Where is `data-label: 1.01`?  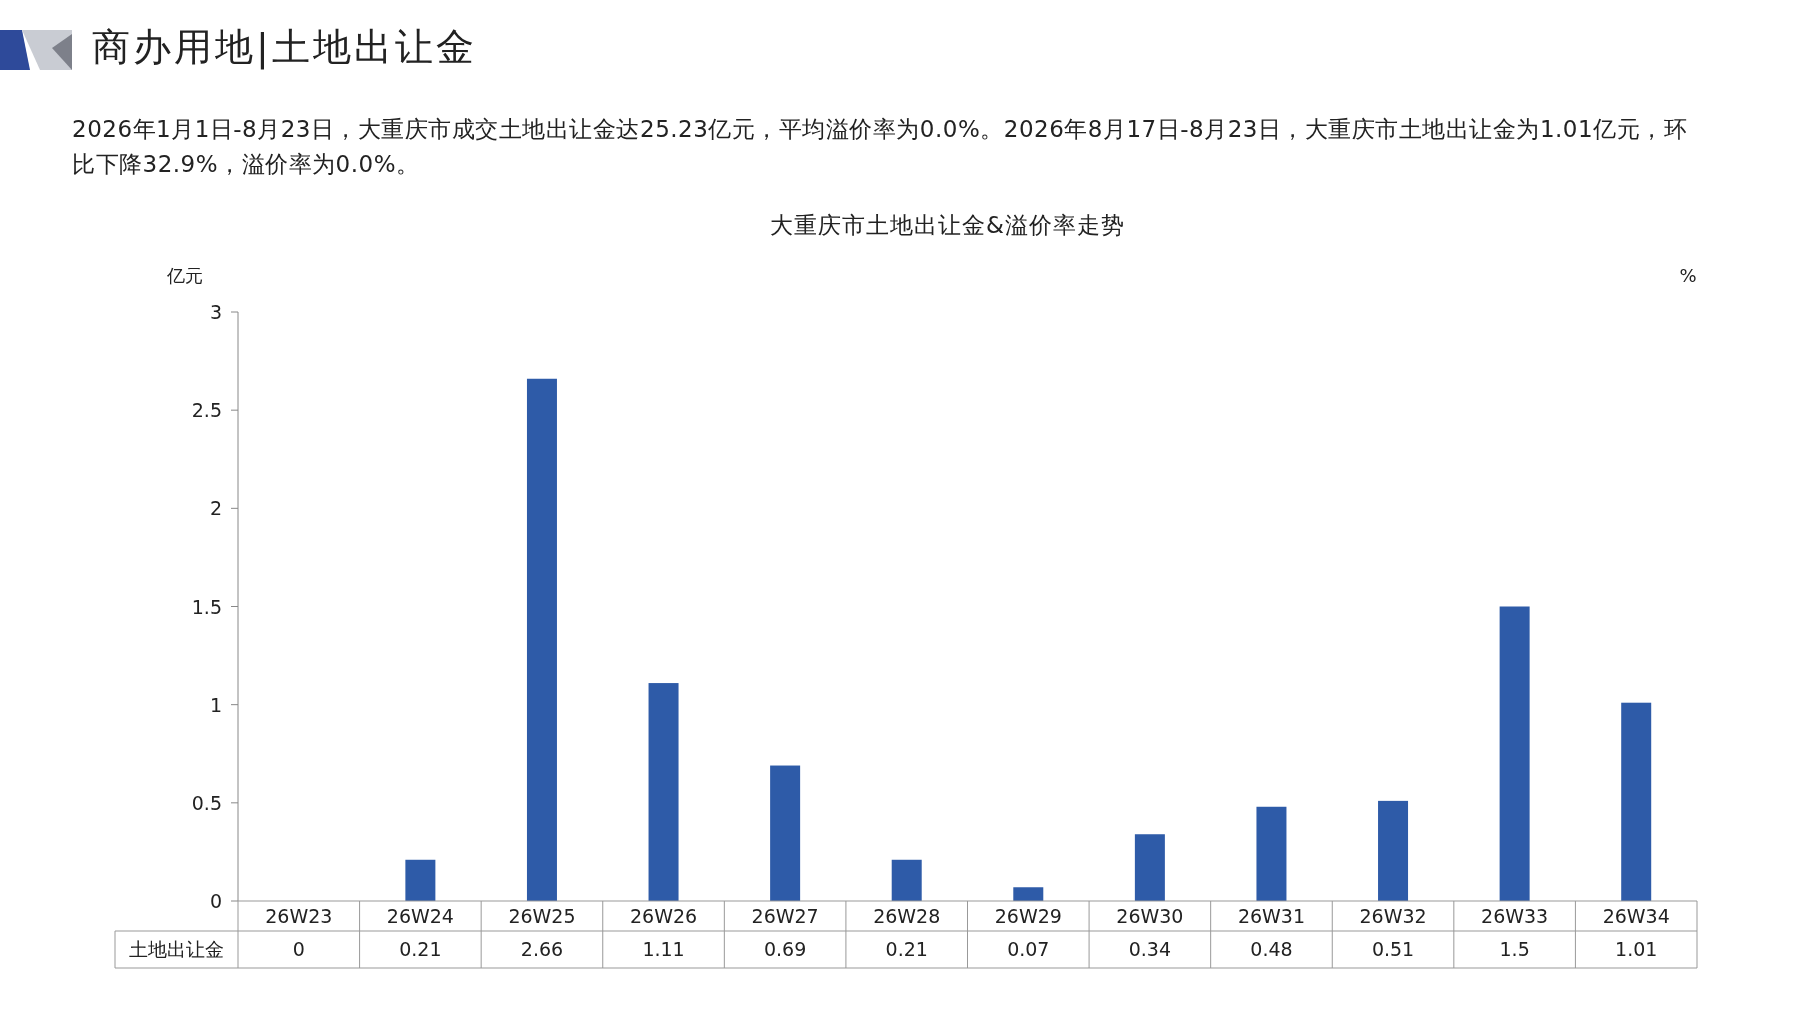 data-label: 1.01 is located at coordinates (1636, 949).